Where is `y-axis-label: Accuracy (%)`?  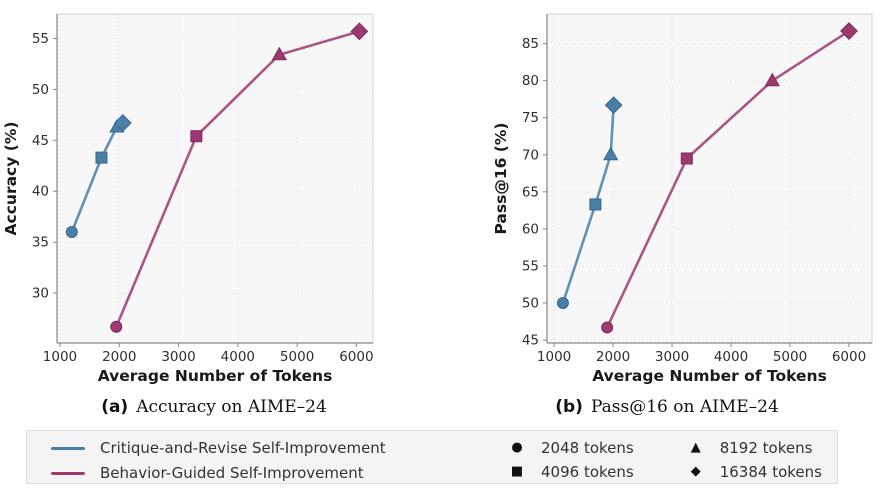 y-axis-label: Accuracy (%) is located at coordinates (11, 179).